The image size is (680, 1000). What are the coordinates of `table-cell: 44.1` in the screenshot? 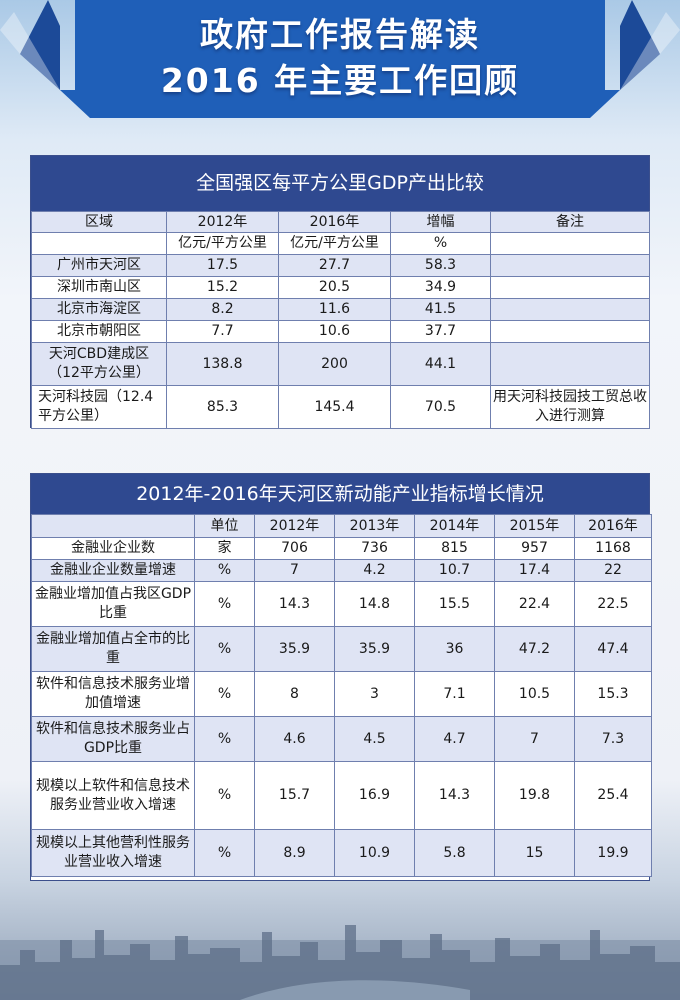 It's located at (440, 364).